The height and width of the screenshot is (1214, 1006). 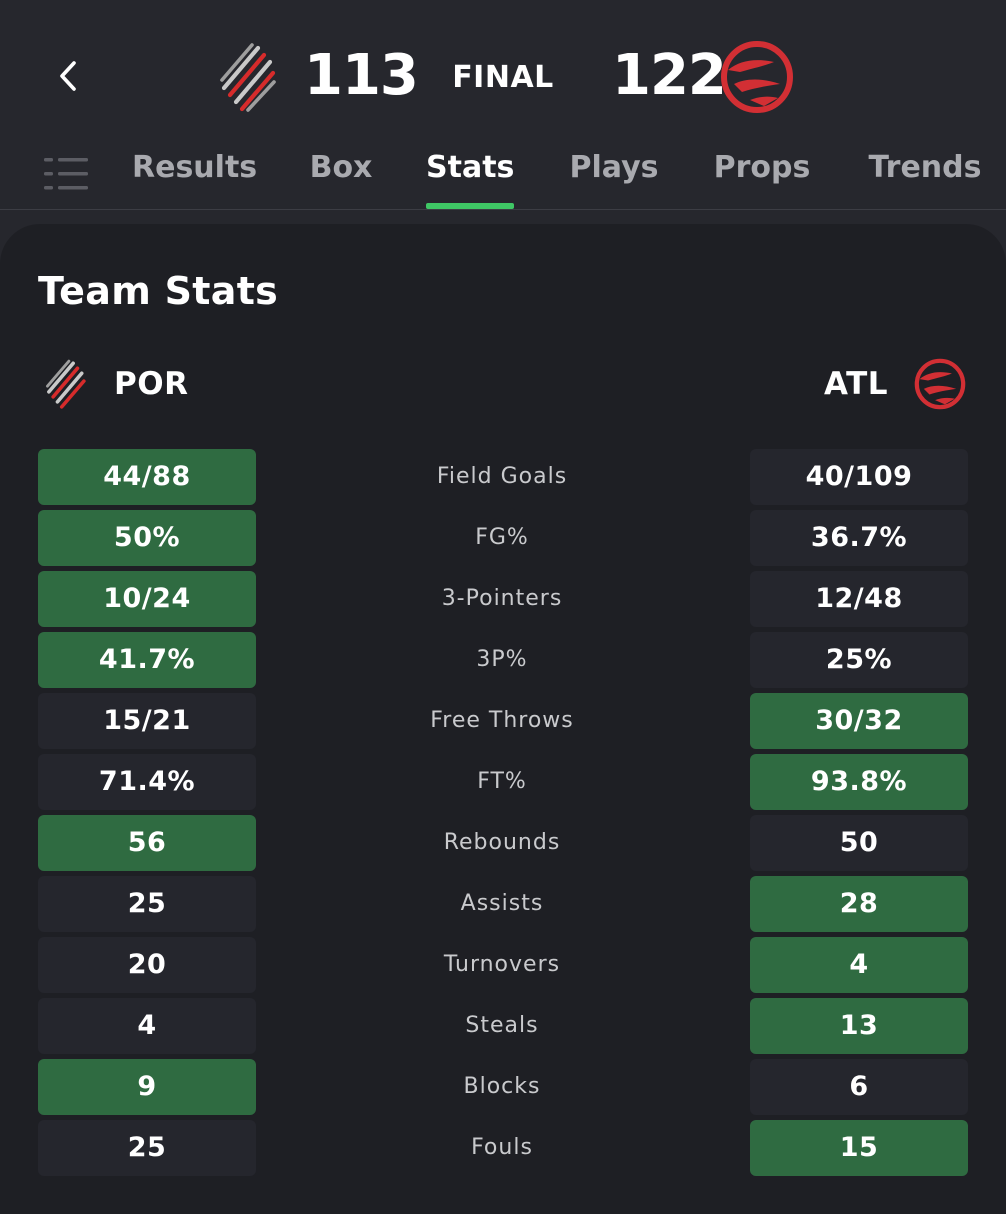 What do you see at coordinates (859, 843) in the screenshot?
I see `atl-stat-value: 50` at bounding box center [859, 843].